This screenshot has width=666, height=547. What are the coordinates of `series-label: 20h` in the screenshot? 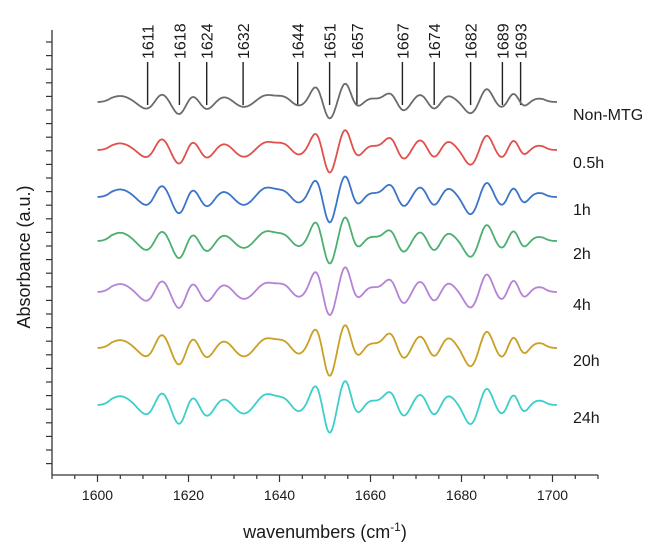 It's located at (586, 361).